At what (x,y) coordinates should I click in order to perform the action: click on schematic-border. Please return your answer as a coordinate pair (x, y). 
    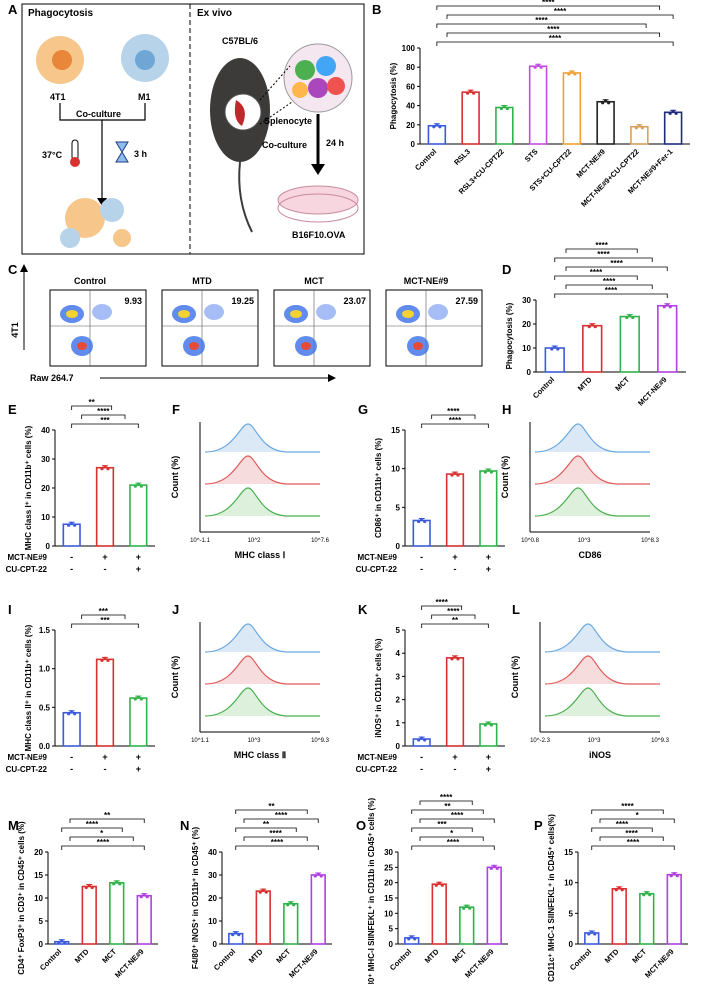
    Looking at the image, I should click on (193, 129).